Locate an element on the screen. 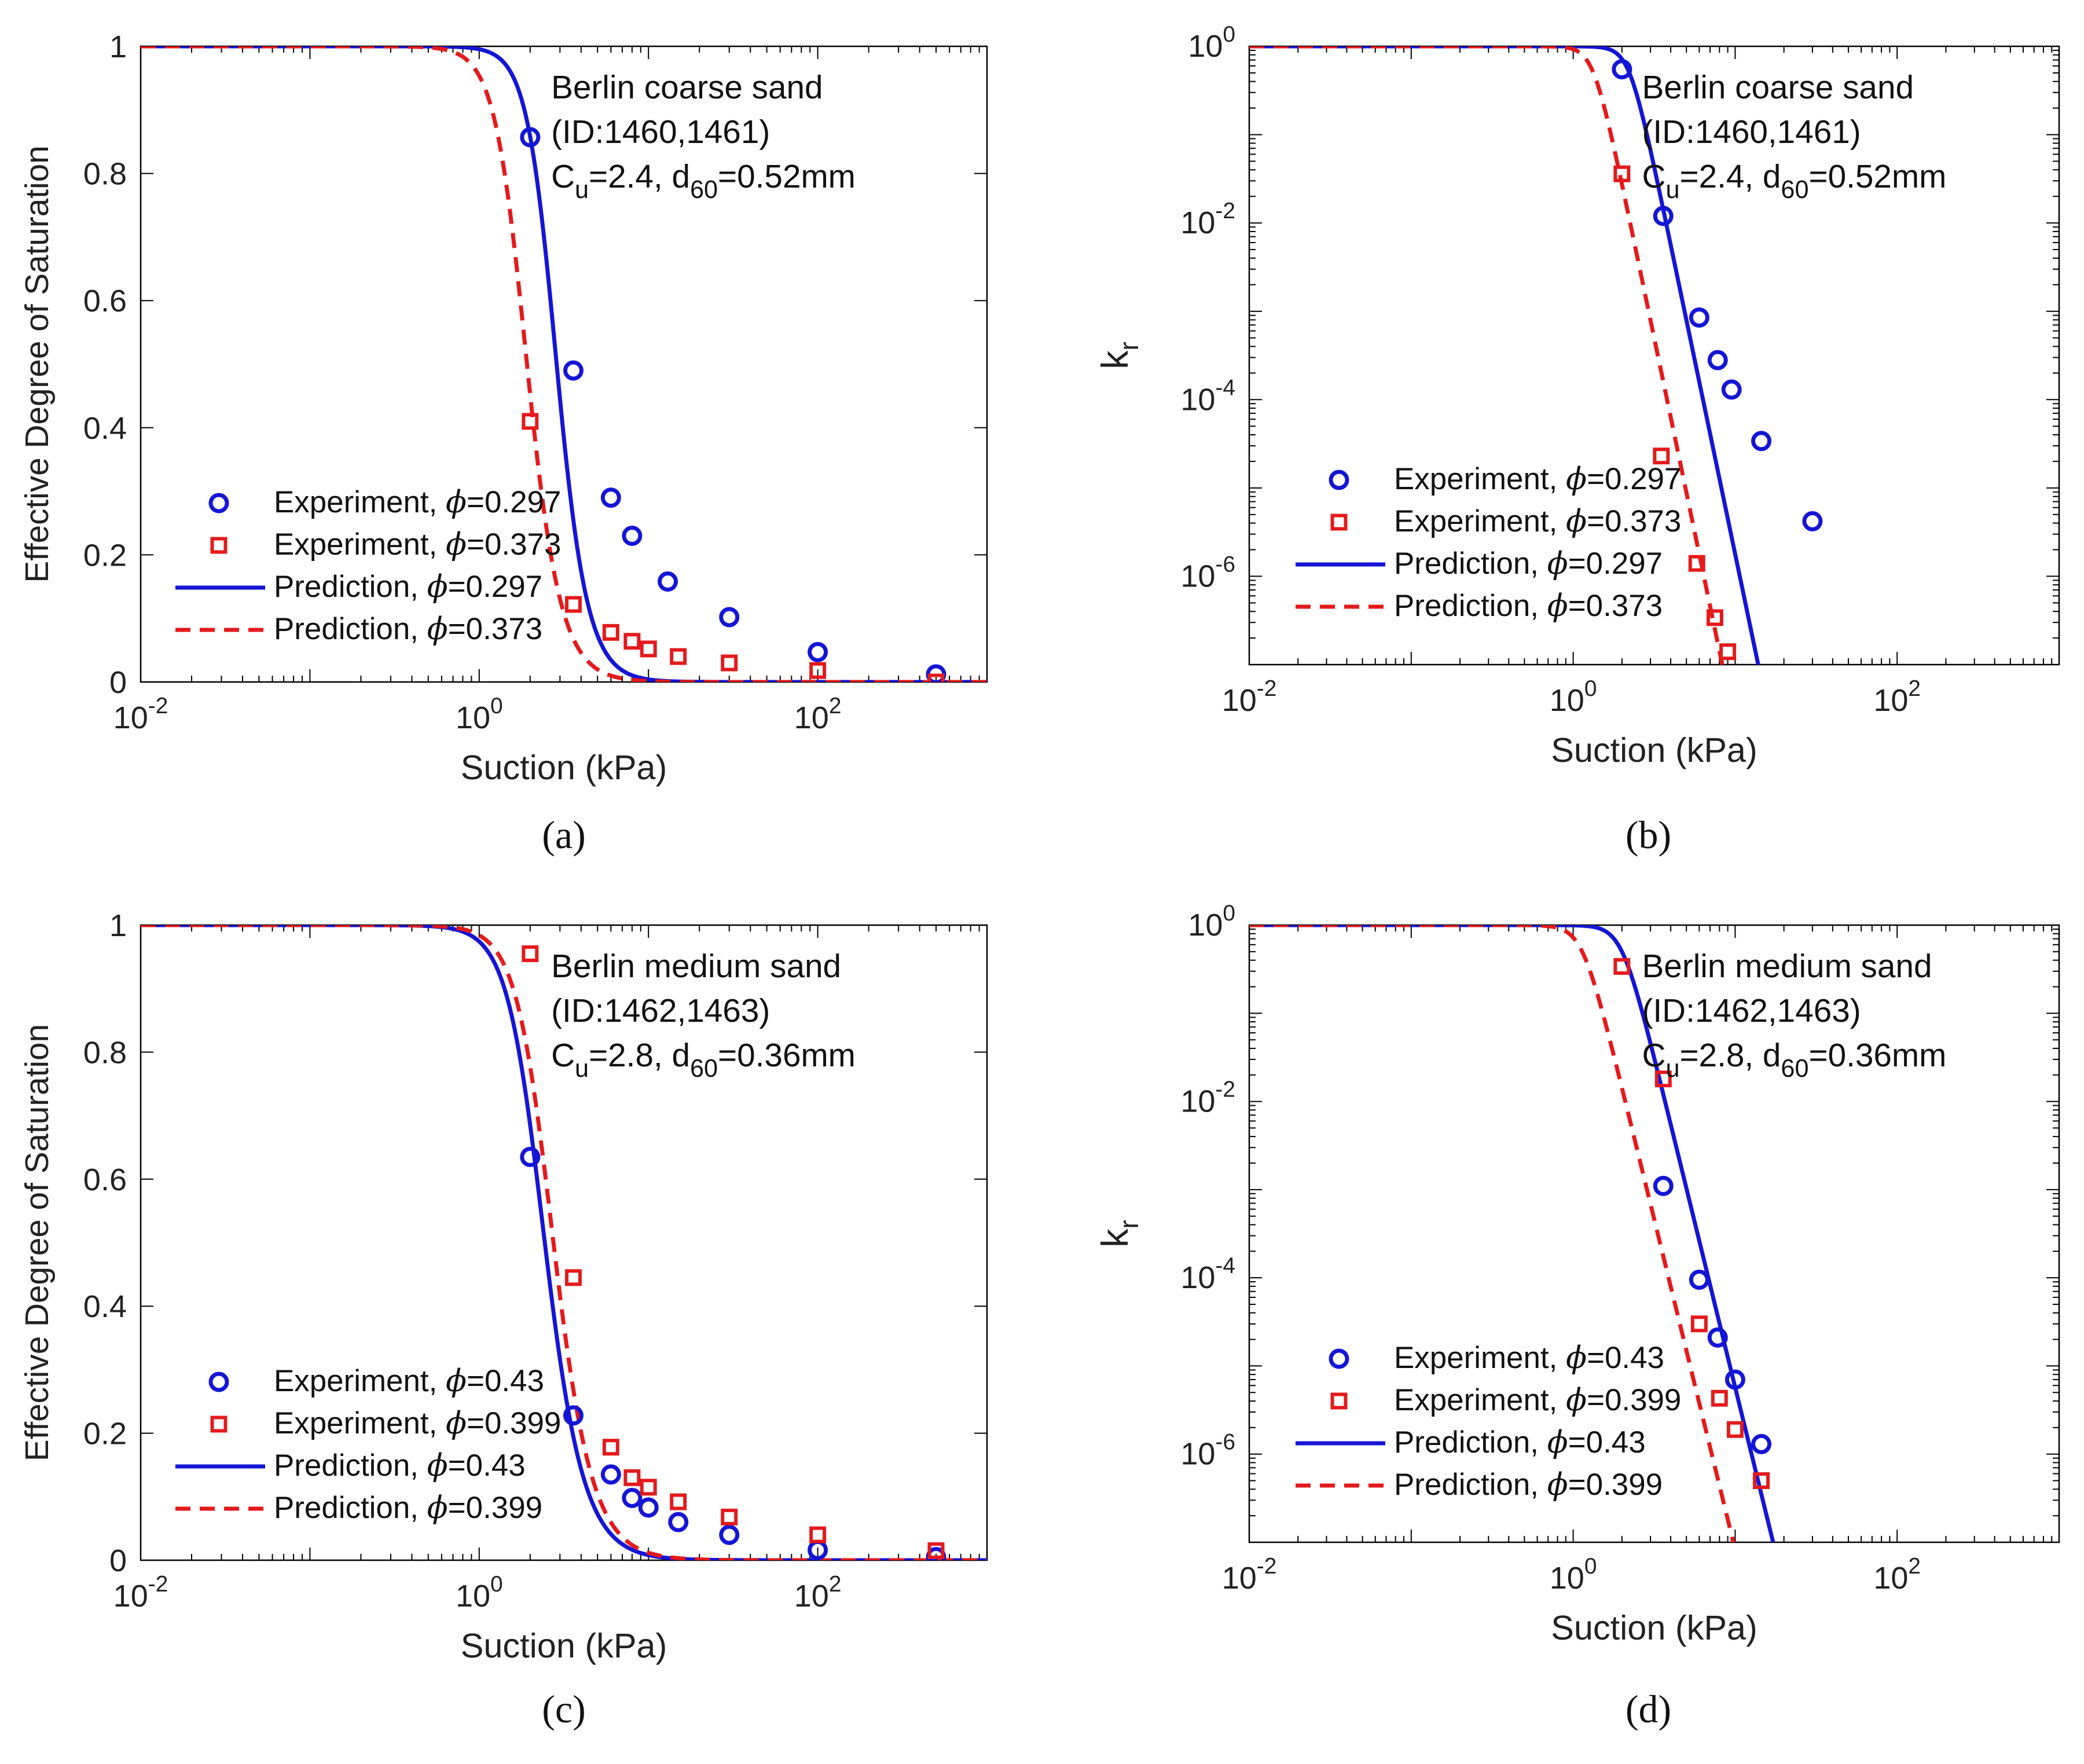 The height and width of the screenshot is (1764, 2084). annotation-line: Cu=2.4, d60=0.52mm is located at coordinates (703, 182).